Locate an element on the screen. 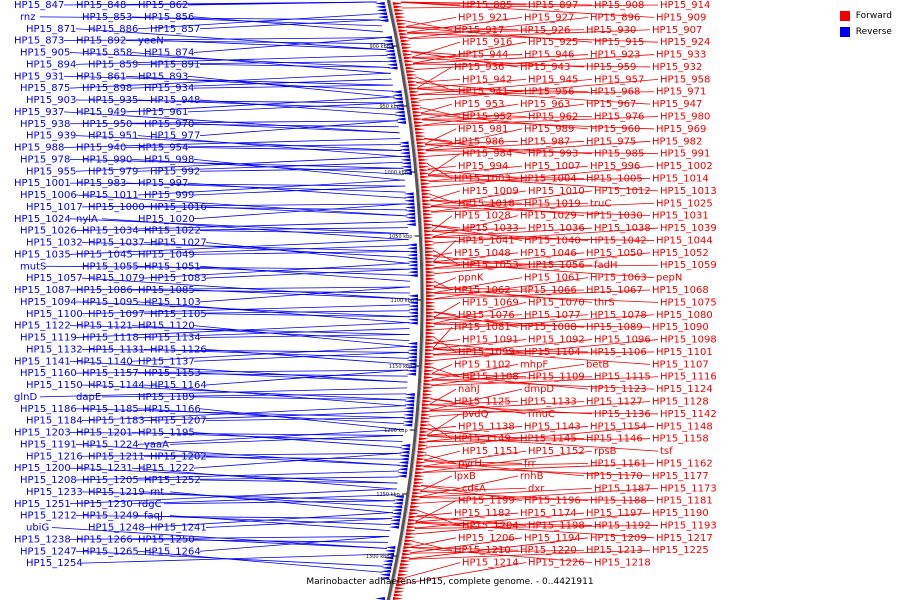 This screenshot has height=600, width=900. reverse-gene-label: HP15_951 is located at coordinates (113, 136).